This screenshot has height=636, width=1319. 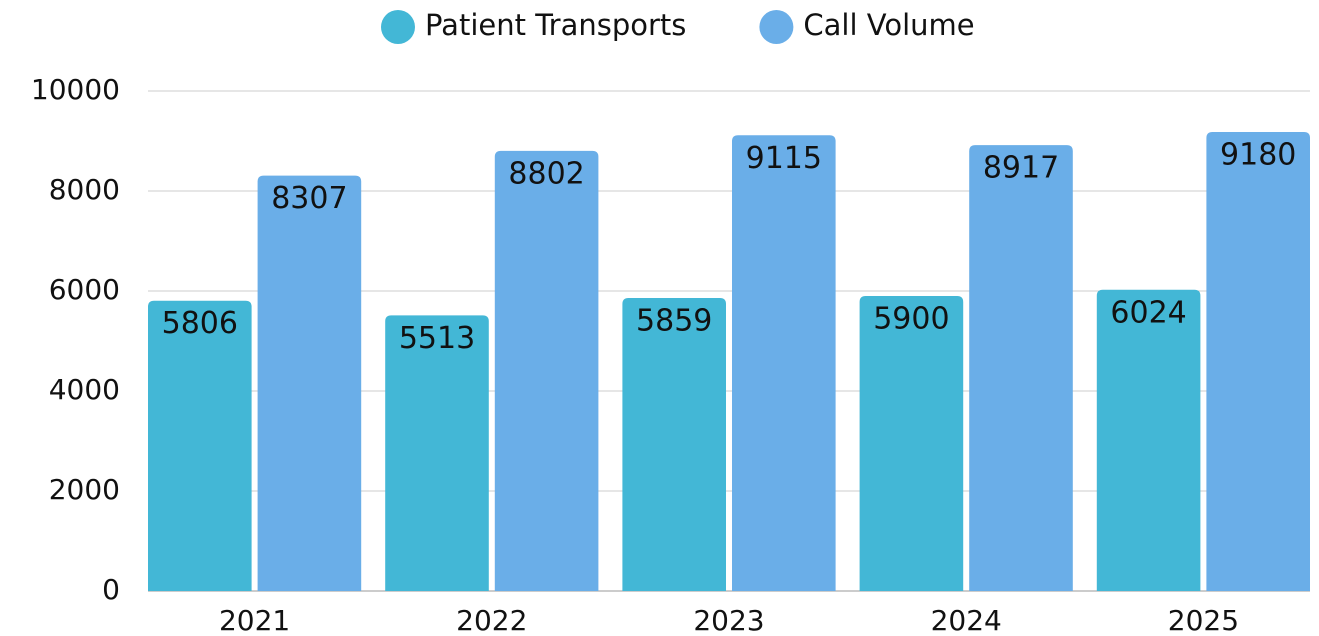 What do you see at coordinates (111, 589) in the screenshot?
I see `y-tick-label: 0` at bounding box center [111, 589].